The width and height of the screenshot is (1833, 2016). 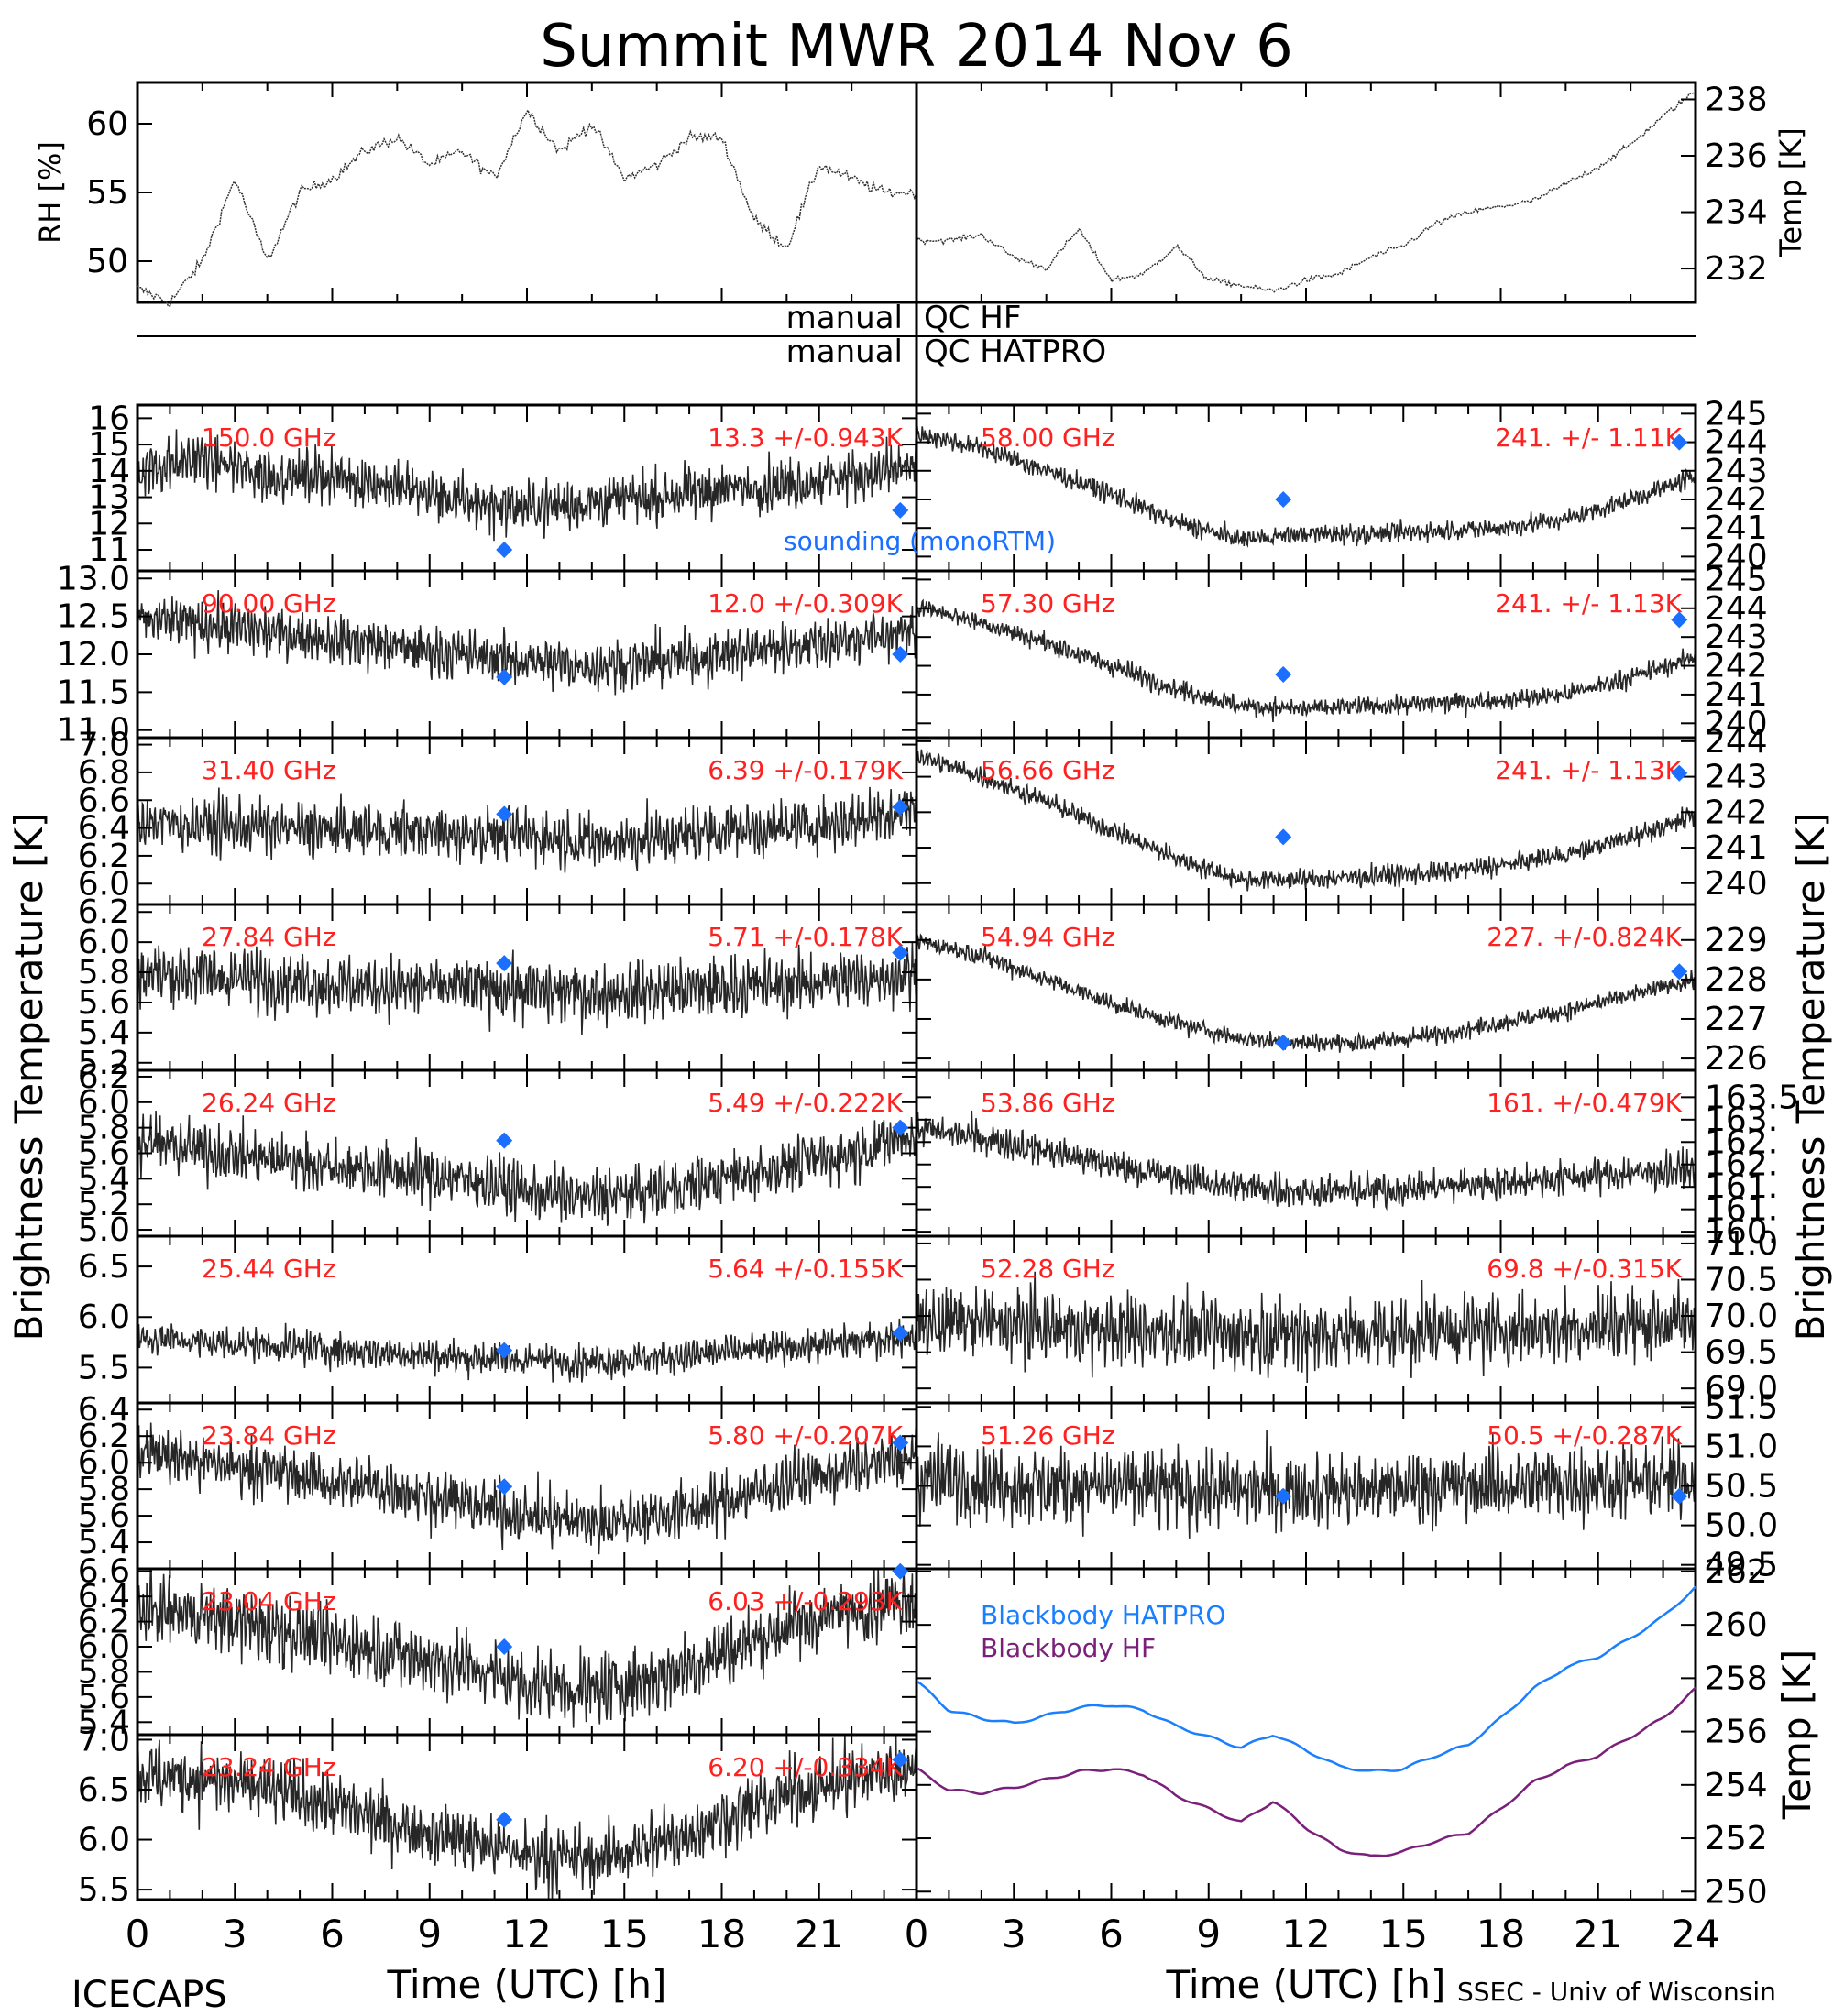 I want to click on y-tick-label: 262, so click(x=1736, y=1572).